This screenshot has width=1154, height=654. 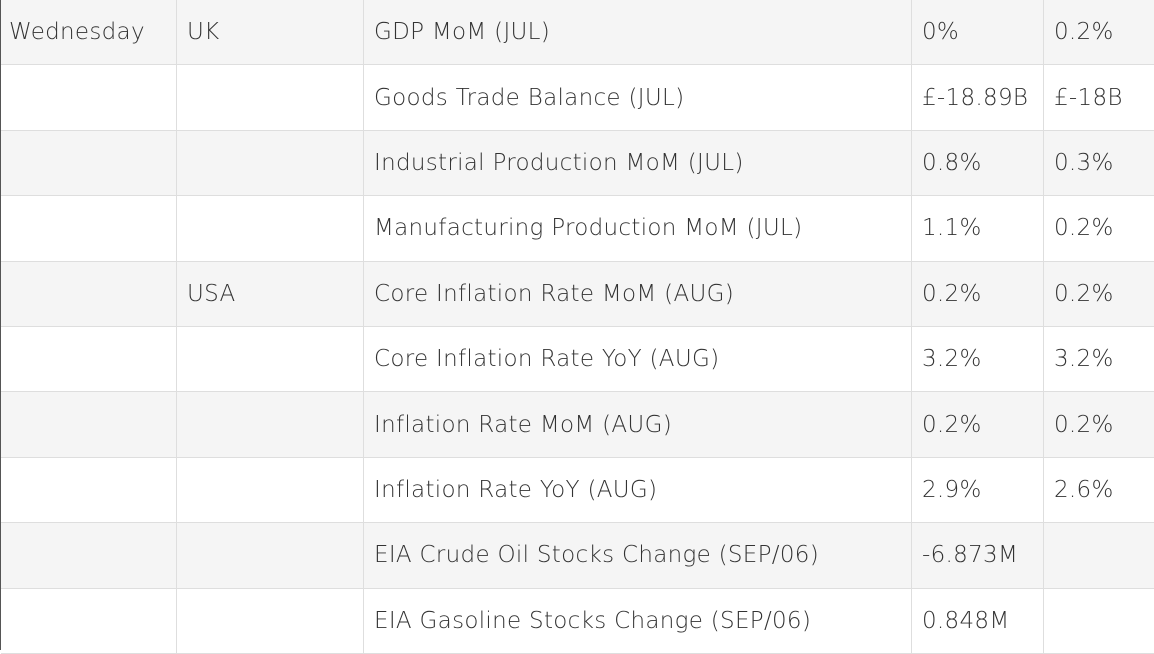 I want to click on previous-cell: 0.3%, so click(x=1084, y=162).